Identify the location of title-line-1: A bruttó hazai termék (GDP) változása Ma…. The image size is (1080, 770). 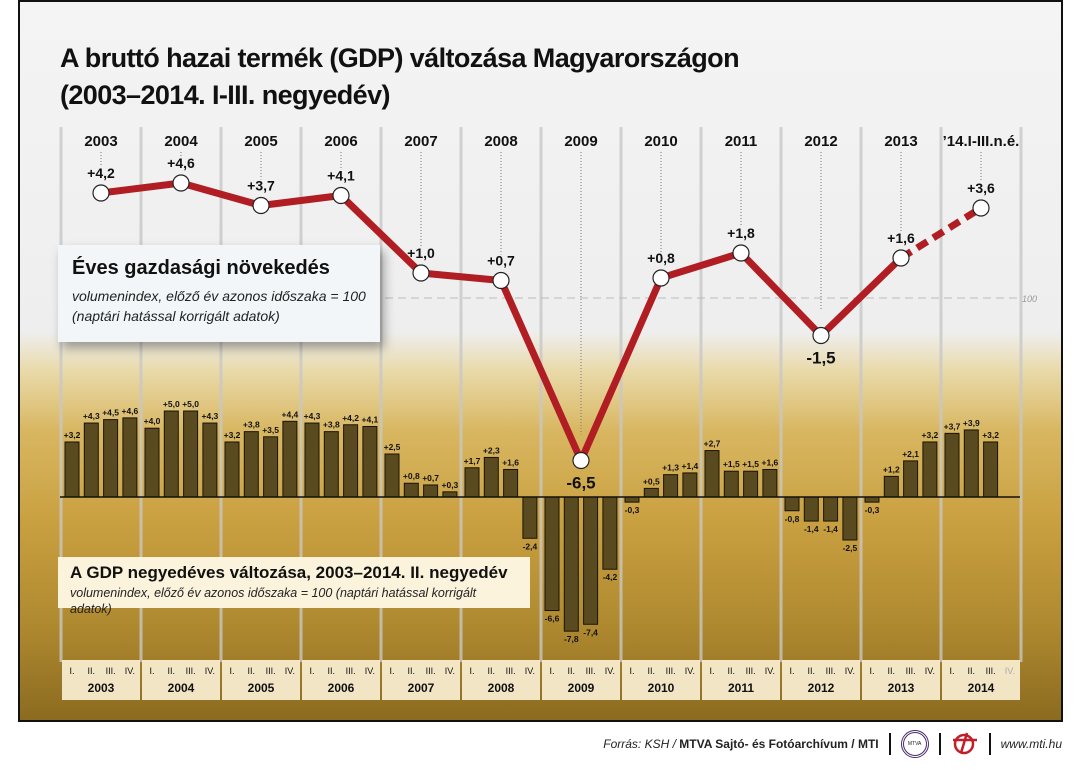
(400, 58).